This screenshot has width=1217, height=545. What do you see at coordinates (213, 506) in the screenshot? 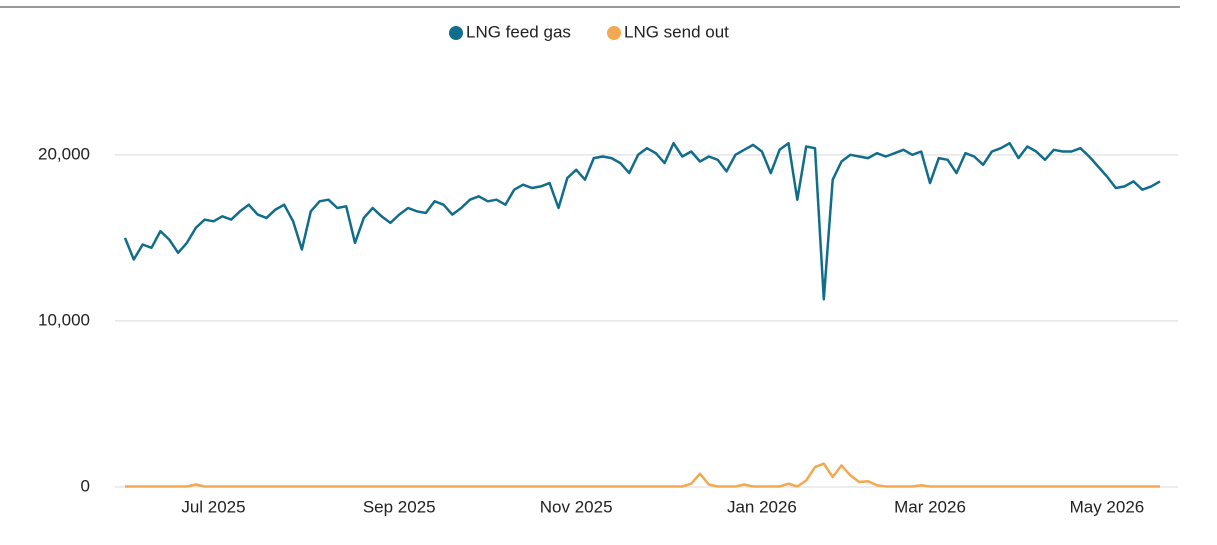
I see `x-tick-label: Jul 2025` at bounding box center [213, 506].